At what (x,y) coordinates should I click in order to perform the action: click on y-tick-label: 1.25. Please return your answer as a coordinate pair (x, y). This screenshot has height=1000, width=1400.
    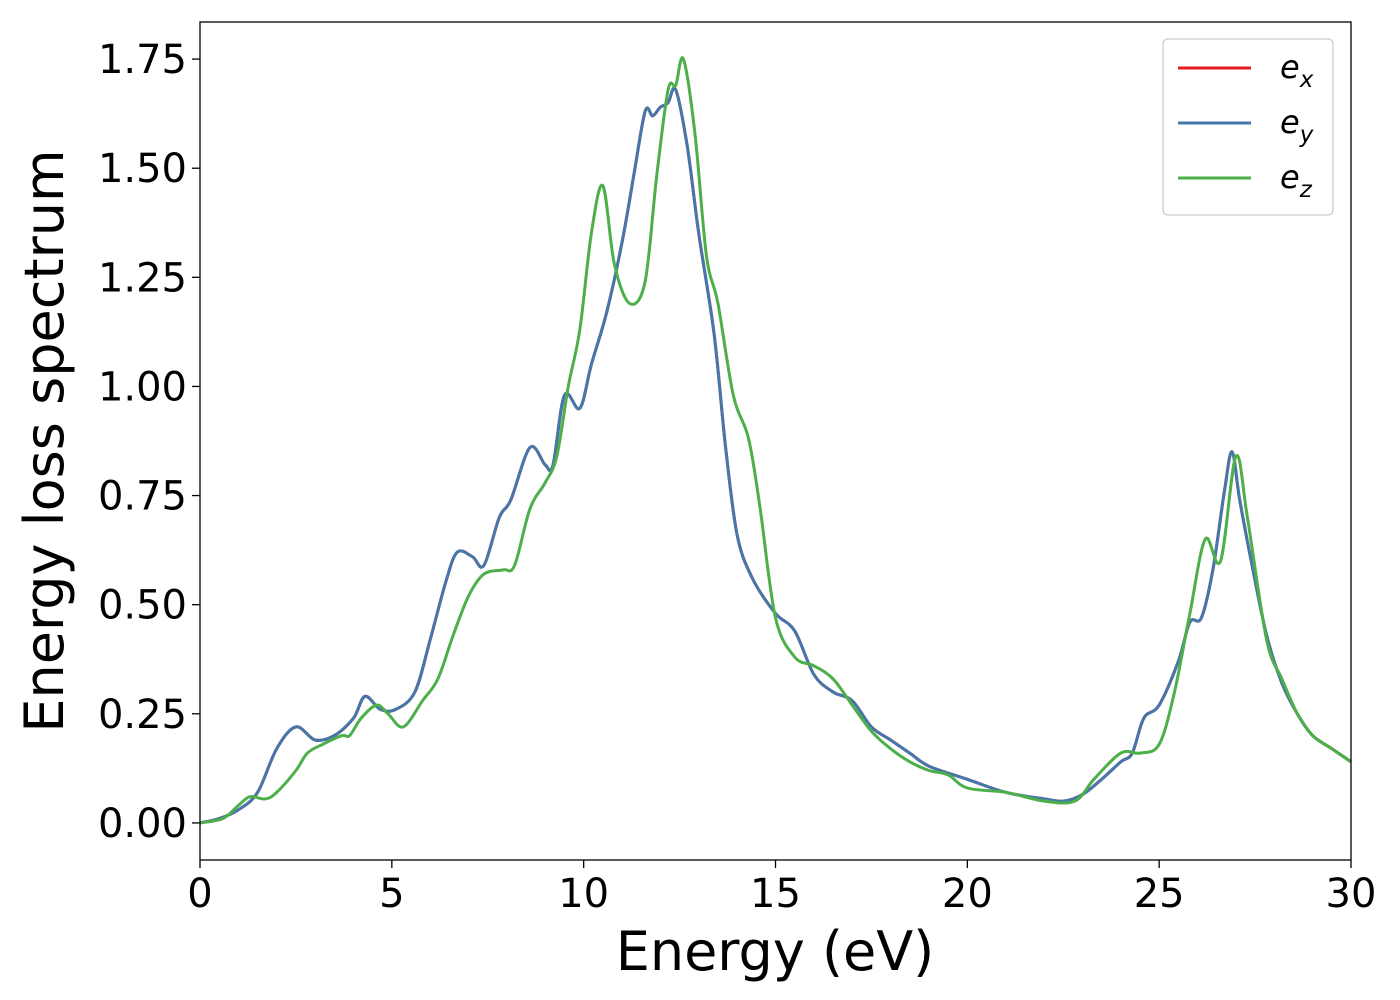
    Looking at the image, I should click on (142, 278).